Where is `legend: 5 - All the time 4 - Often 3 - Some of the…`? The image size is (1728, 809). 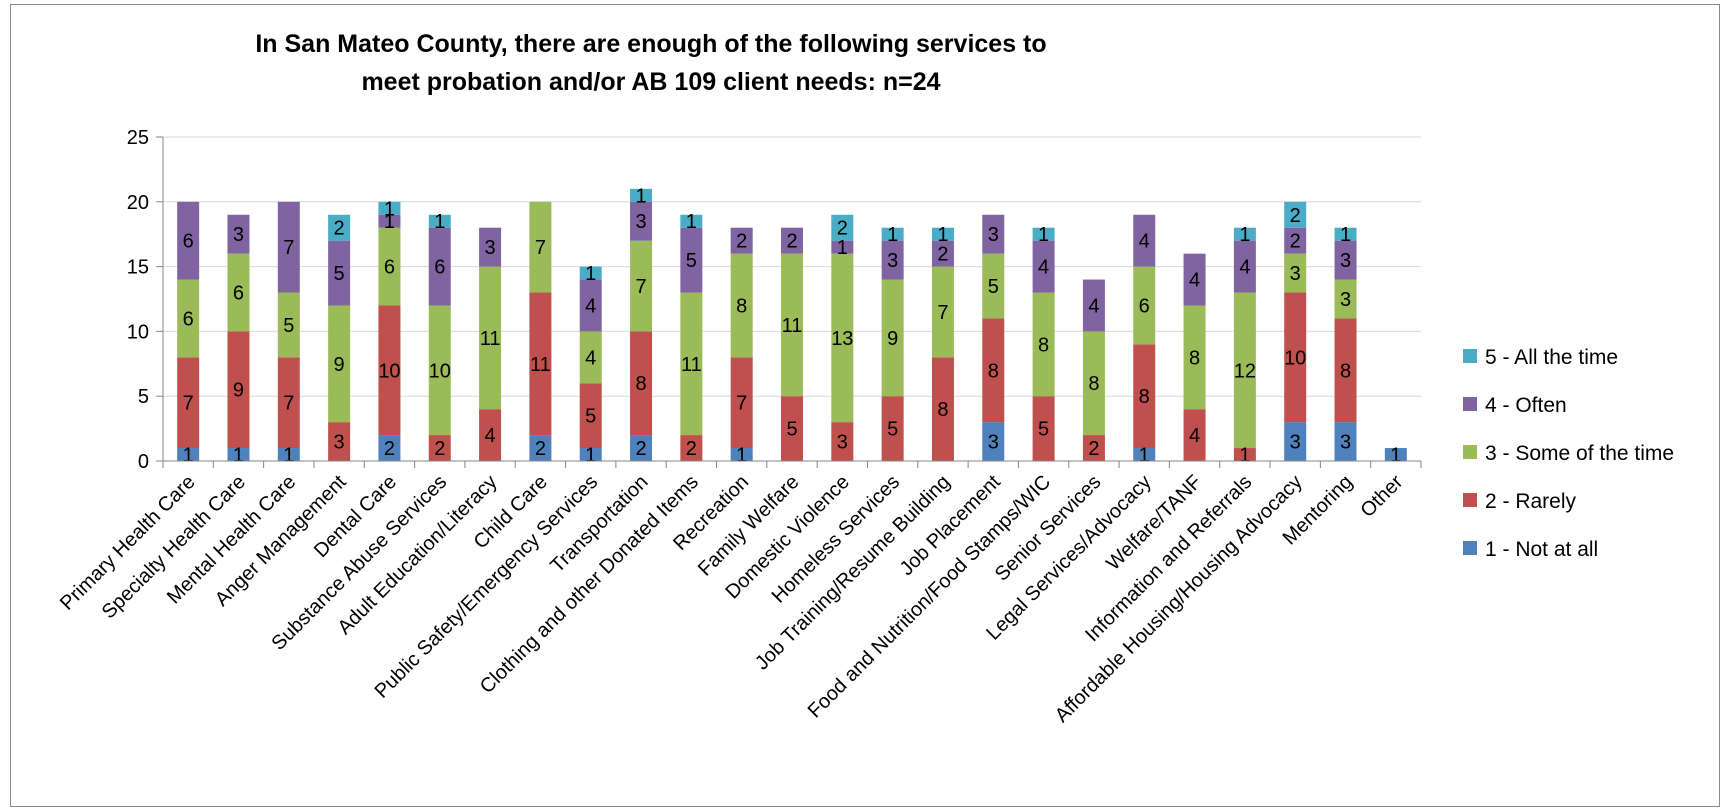 legend: 5 - All the time 4 - Often 3 - Some of the… is located at coordinates (1568, 453).